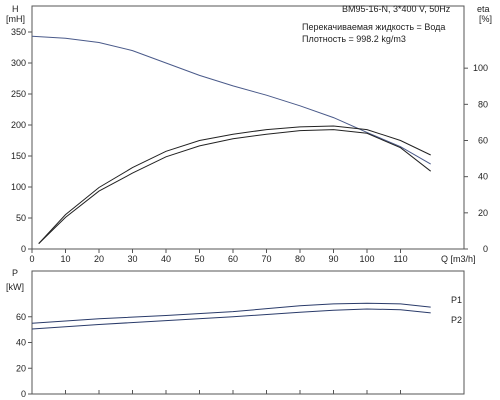  Describe the element at coordinates (373, 27) in the screenshot. I see `fluid-annotation: Перекачиваемая жидкость = Вода` at that location.